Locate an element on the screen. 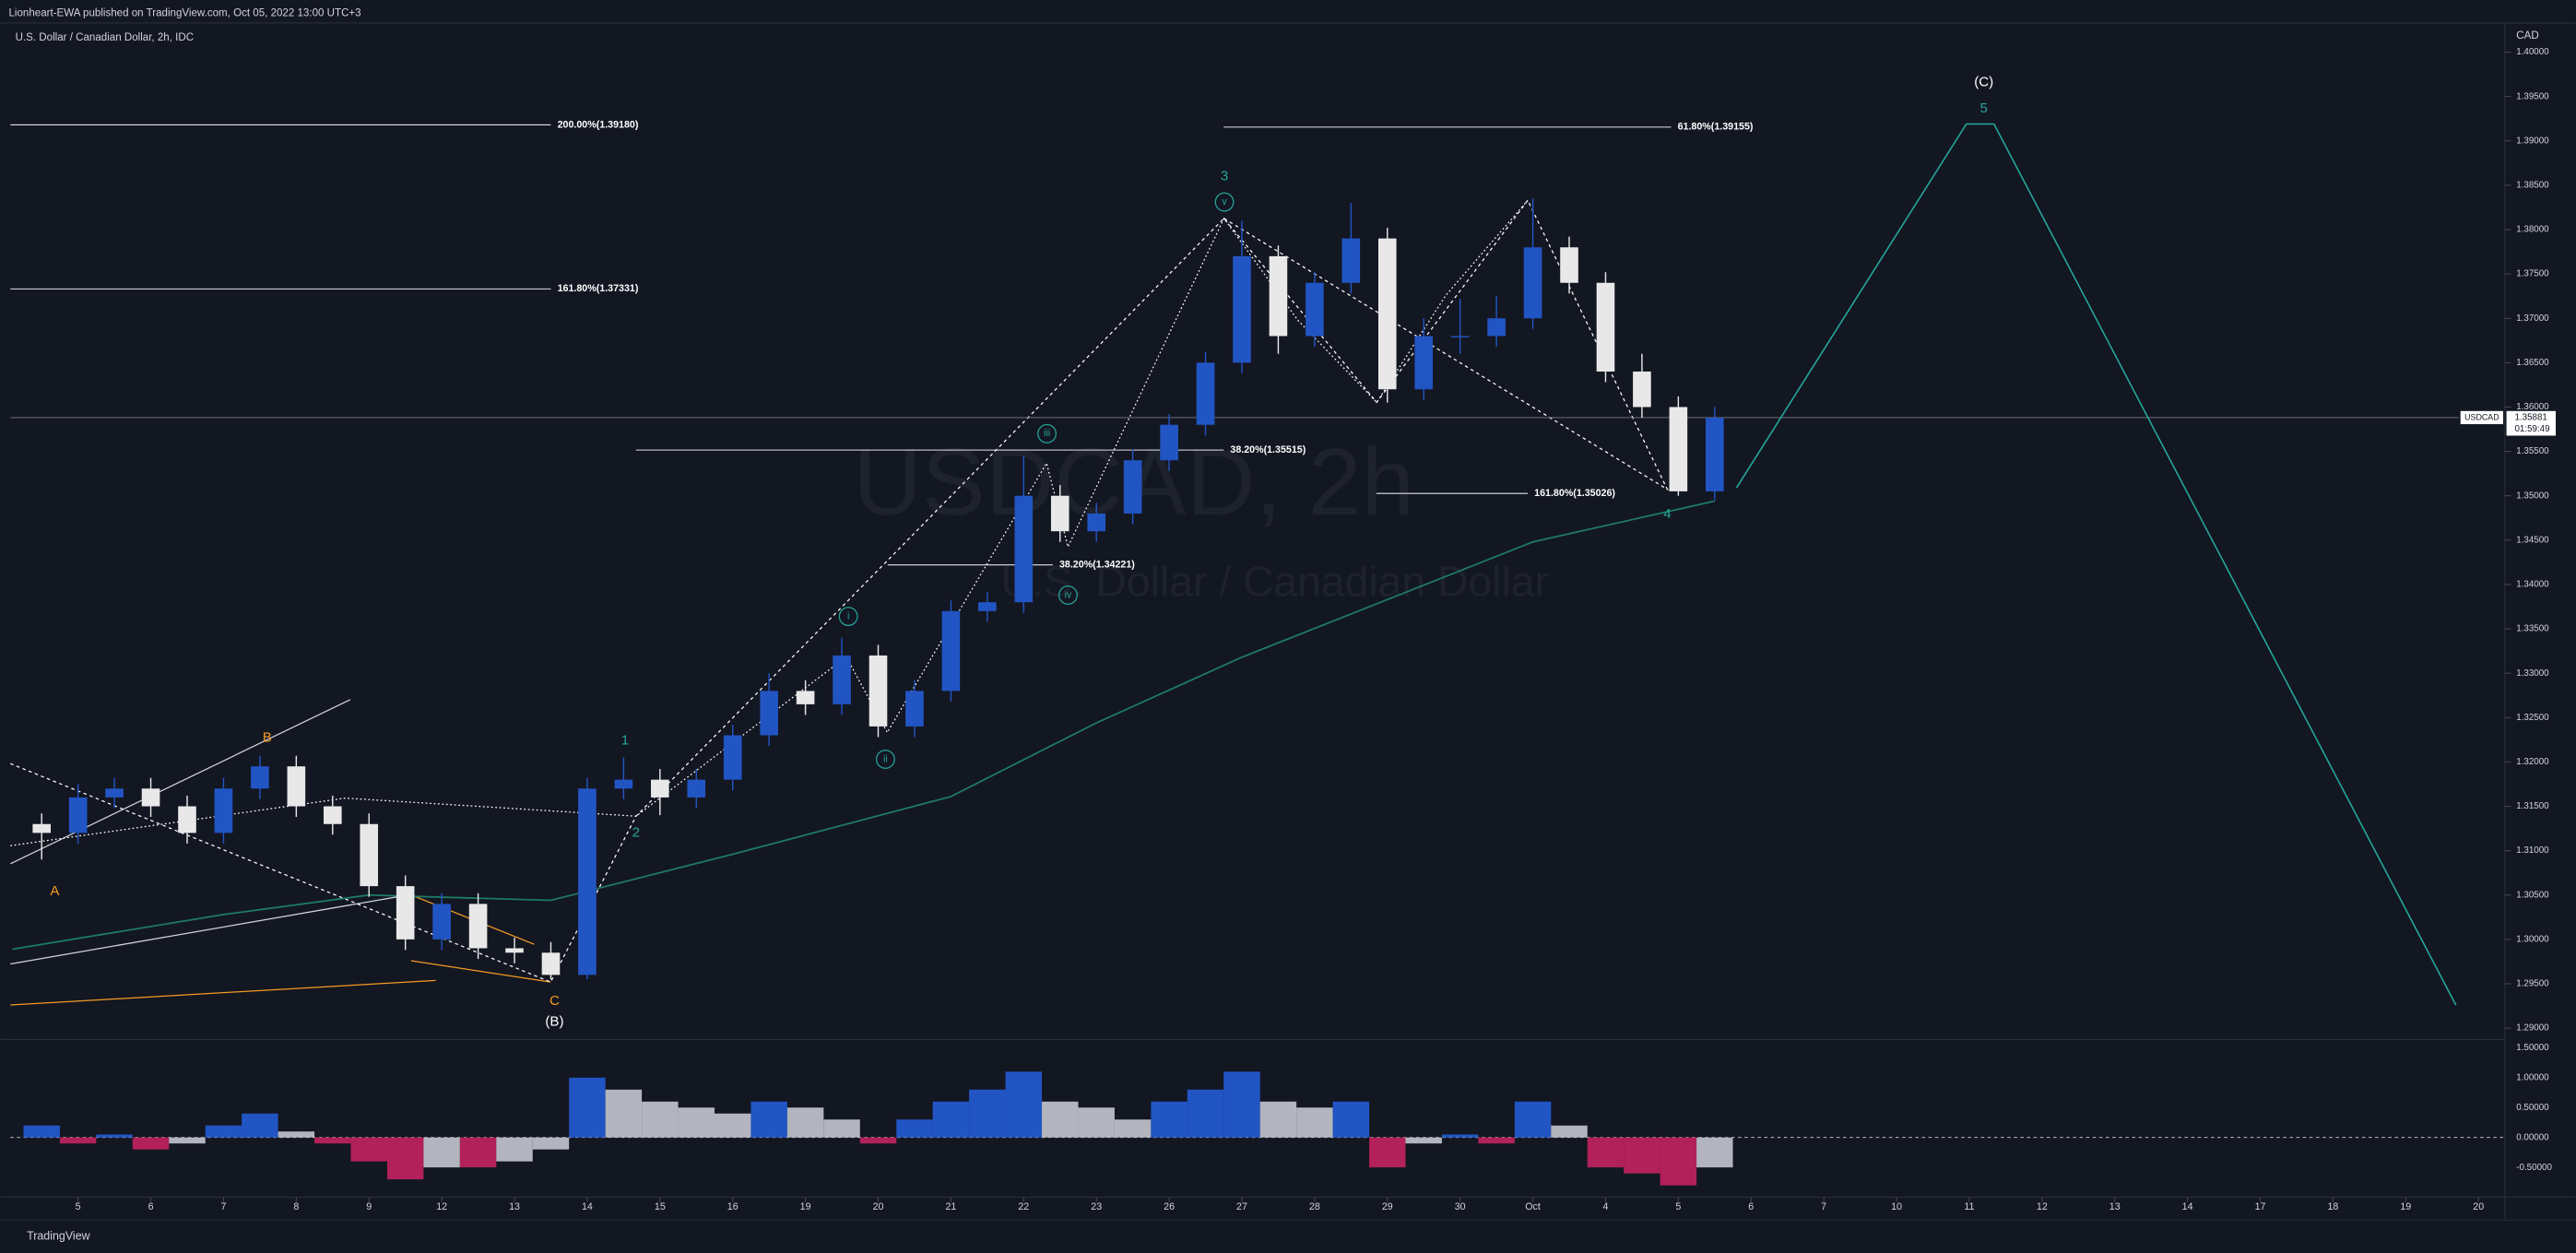 The height and width of the screenshot is (1253, 2576). y-tick-label: 1.35500 is located at coordinates (2532, 451).